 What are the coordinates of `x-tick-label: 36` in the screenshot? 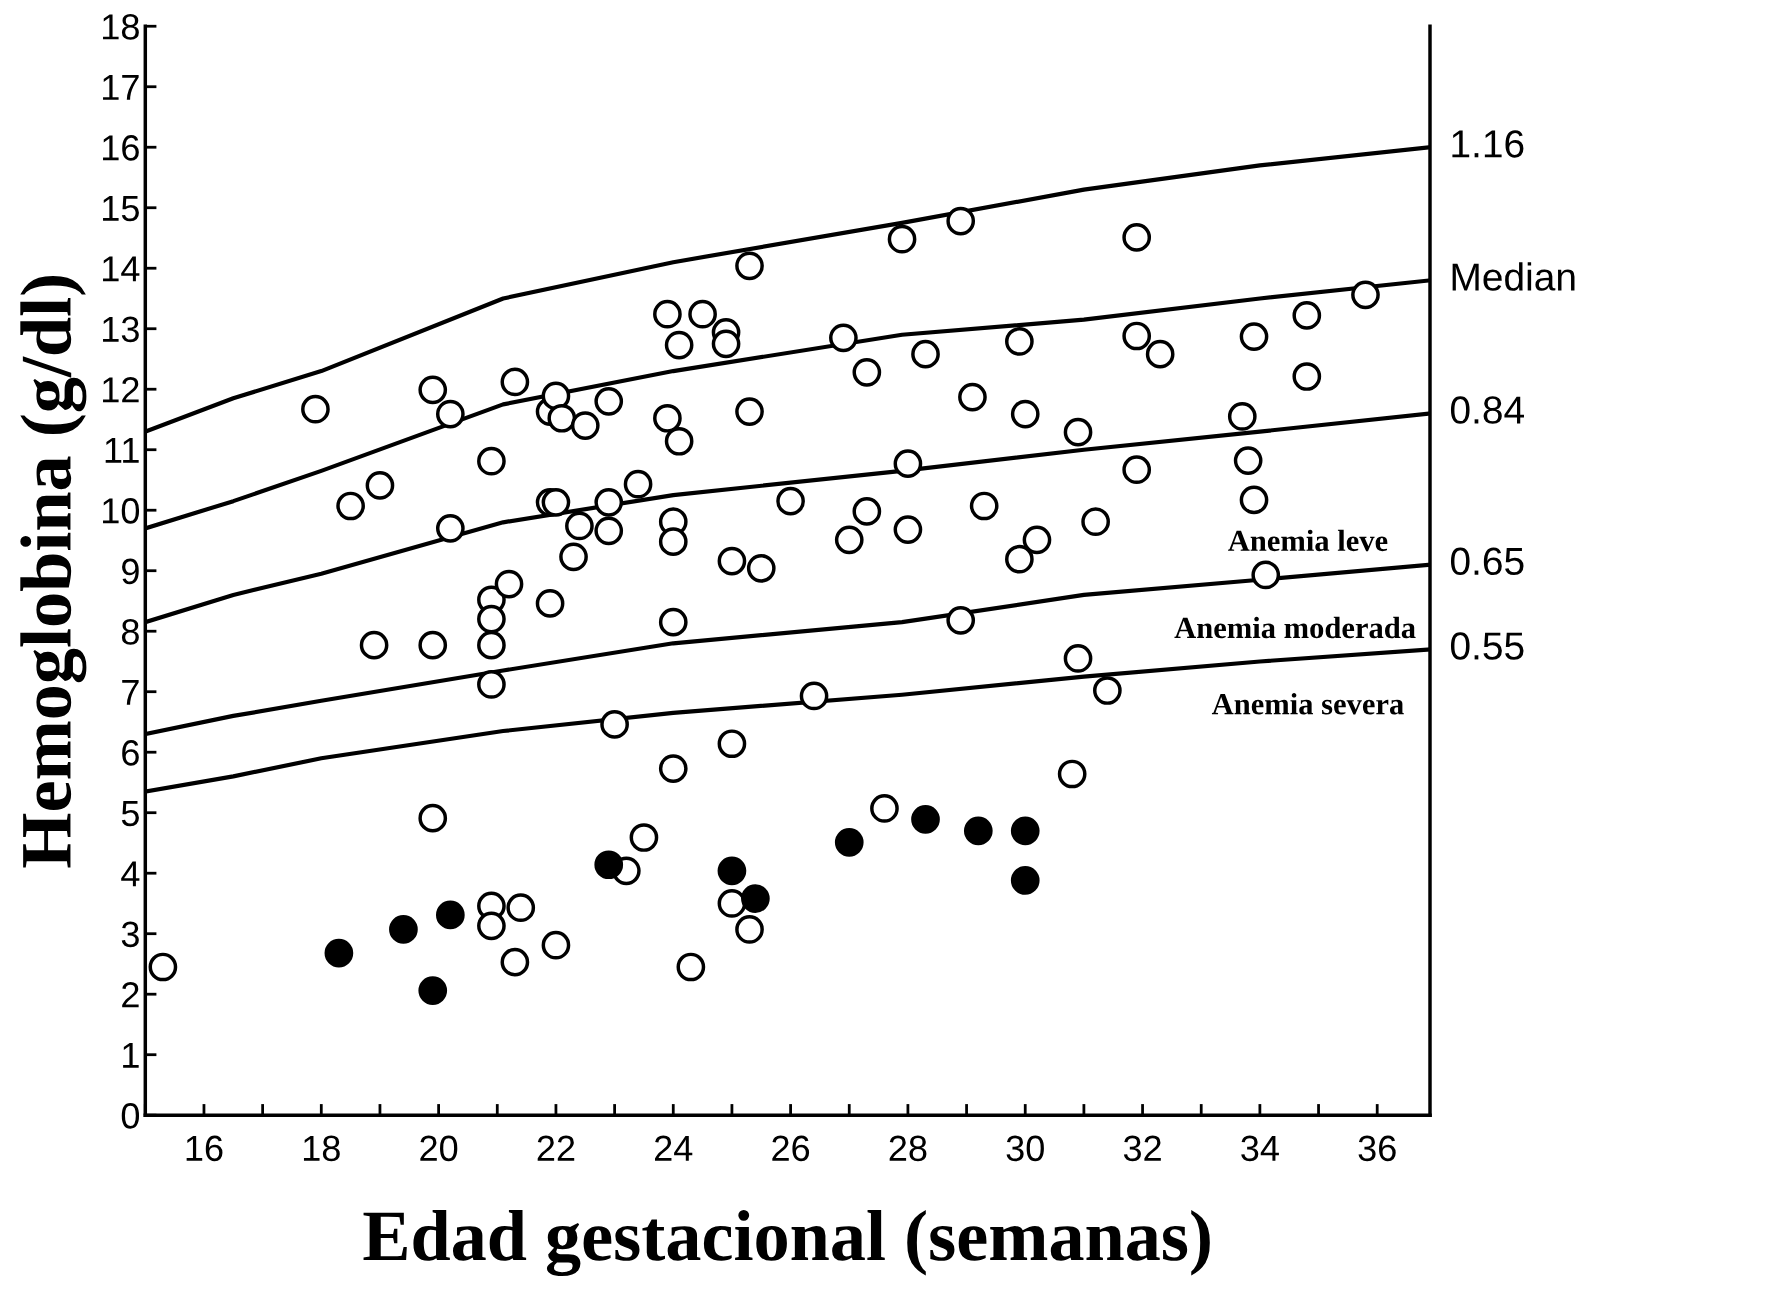 It's located at (1377, 1148).